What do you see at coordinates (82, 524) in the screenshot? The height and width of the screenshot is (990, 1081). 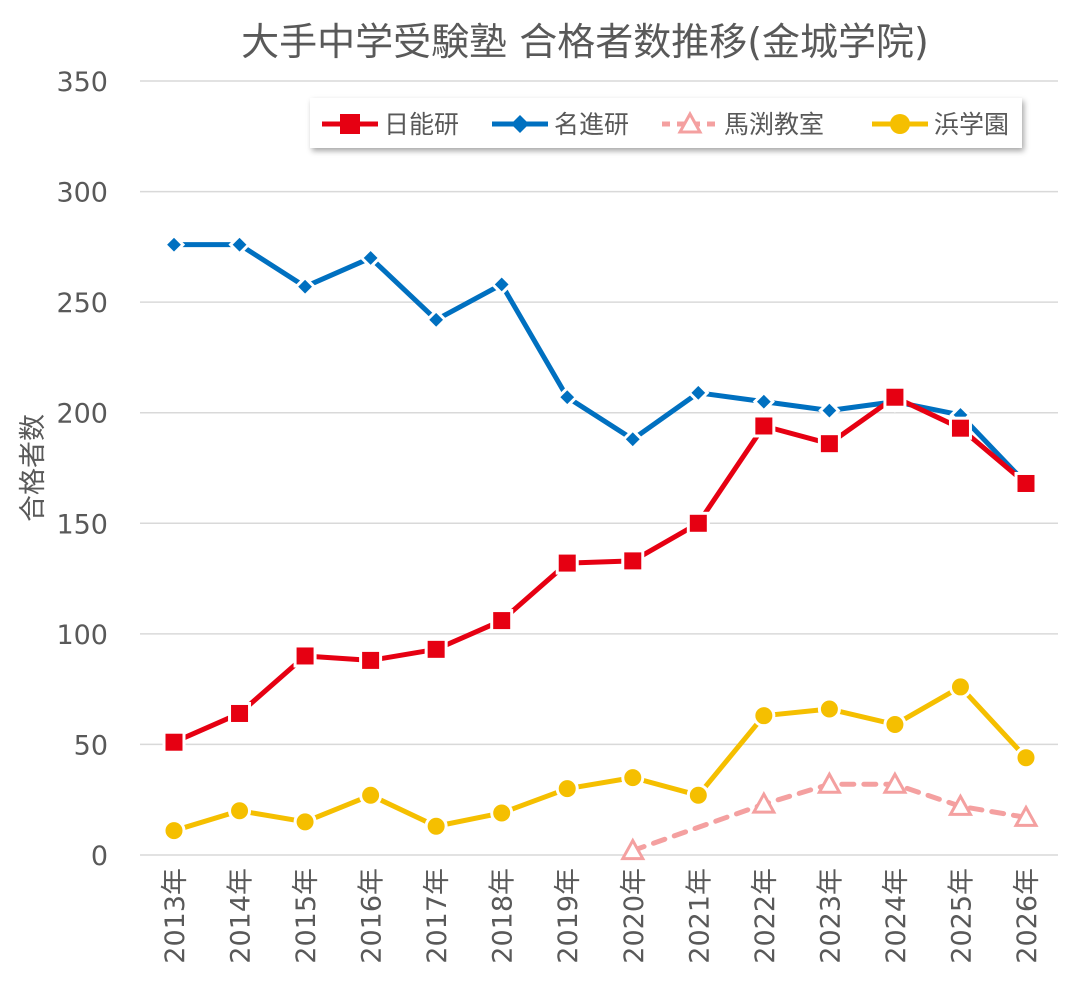 I see `y-tick-label: 150` at bounding box center [82, 524].